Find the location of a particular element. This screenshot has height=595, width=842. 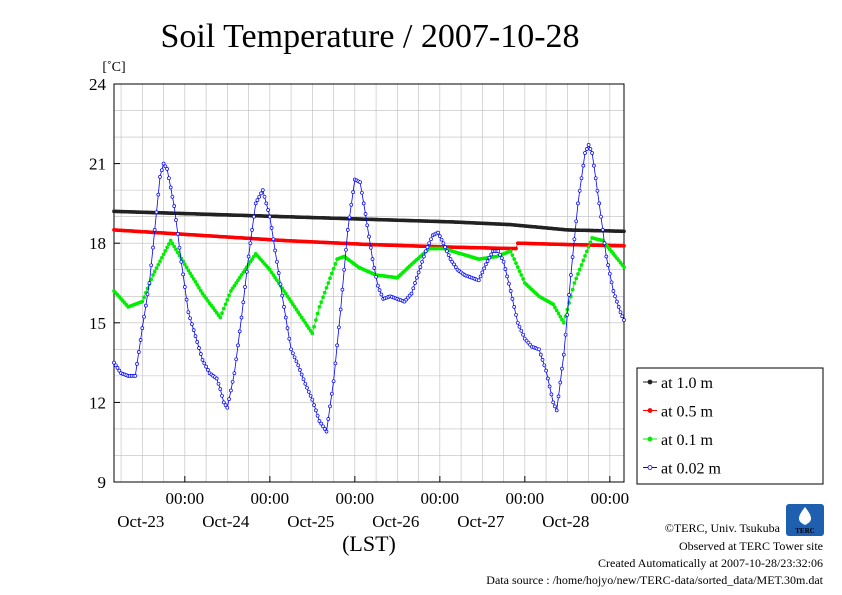

series-at-1-0-m is located at coordinates (369, 221).